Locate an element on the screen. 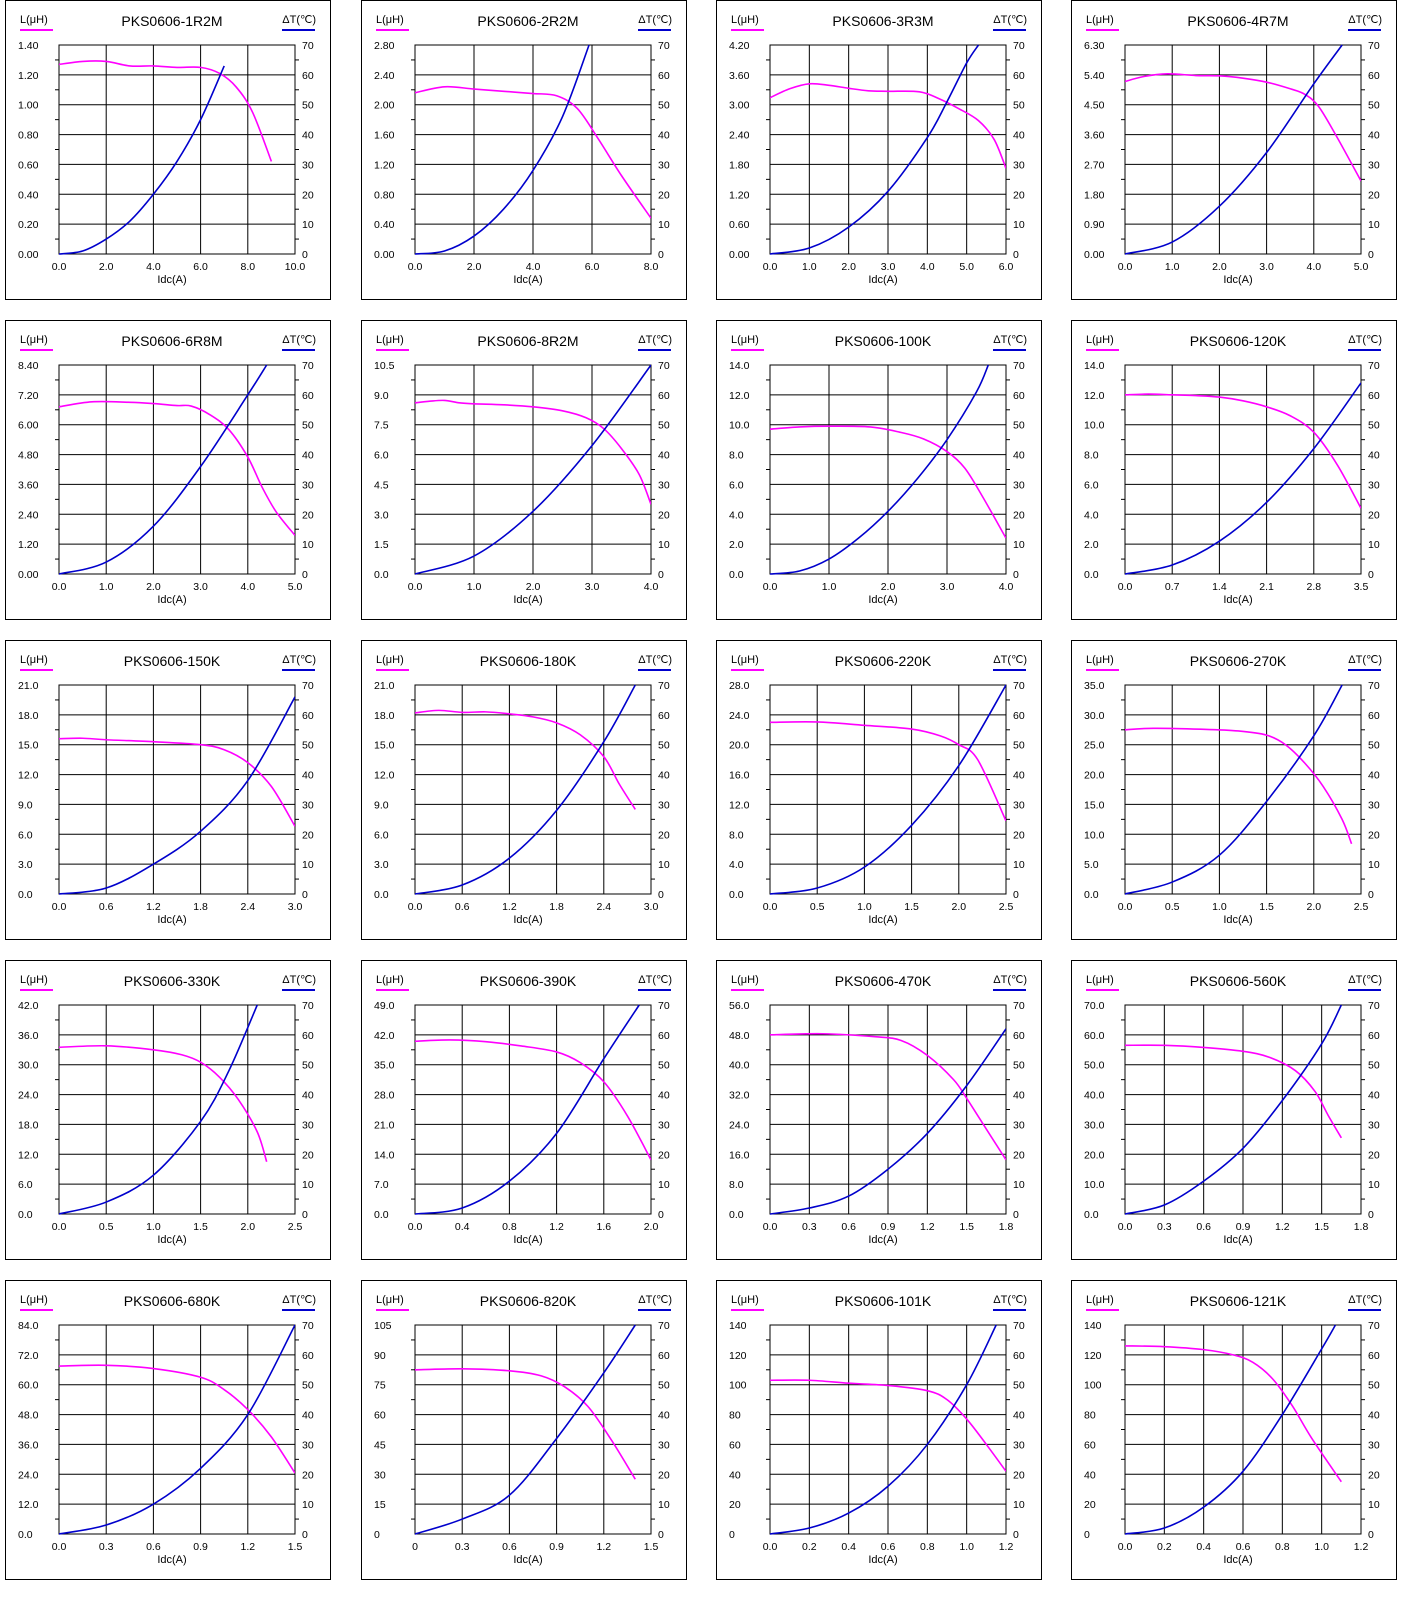  y-tick-label-left: 3.0 is located at coordinates (25, 865).